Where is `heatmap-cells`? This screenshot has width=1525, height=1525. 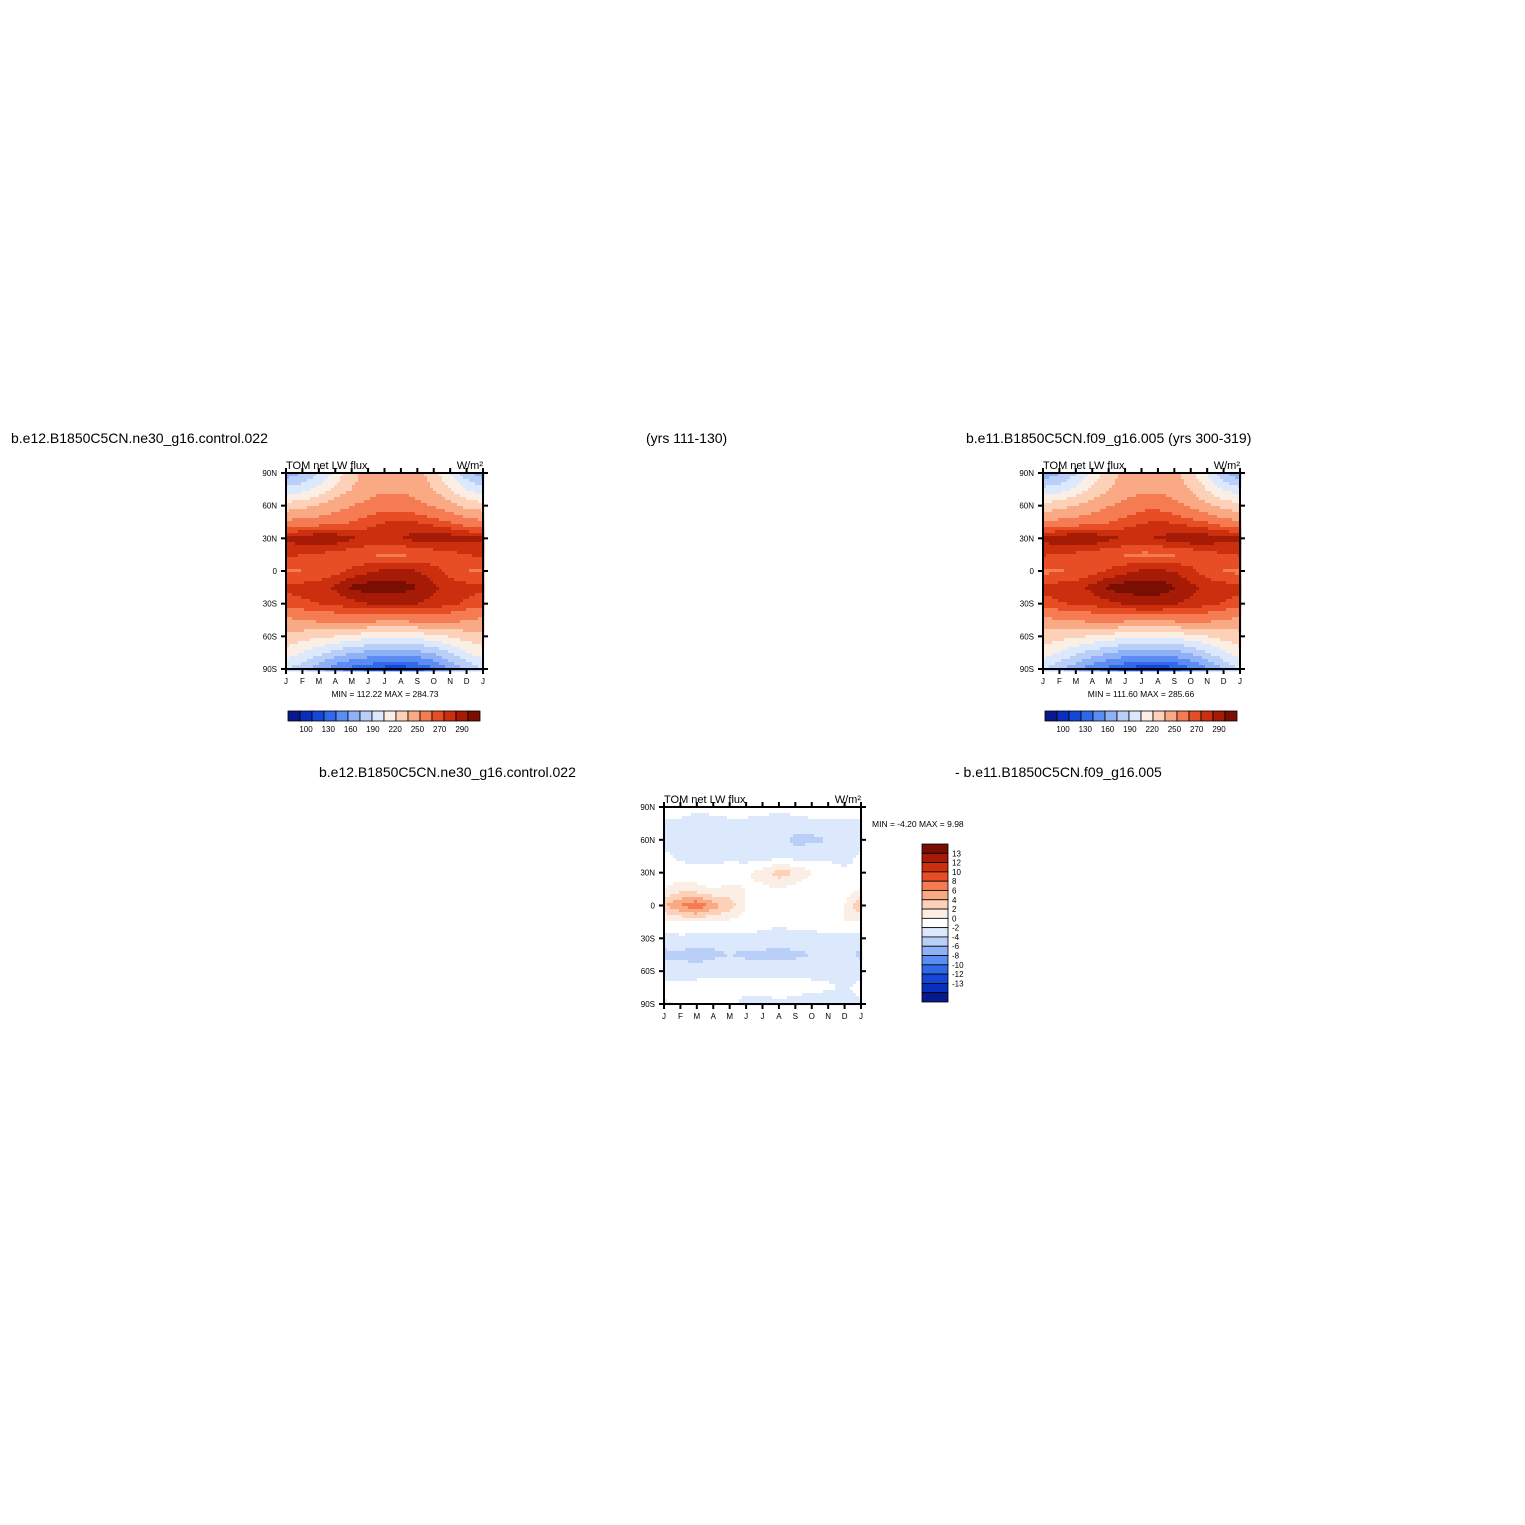 heatmap-cells is located at coordinates (1142, 572).